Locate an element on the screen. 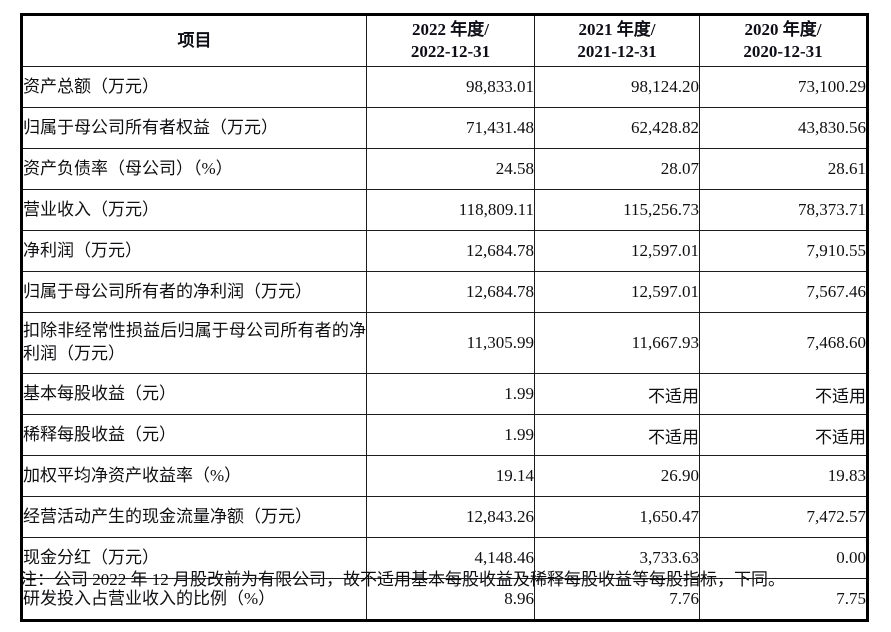  header-period-2020: 2020 年度/ 2020-12-31 is located at coordinates (783, 40).